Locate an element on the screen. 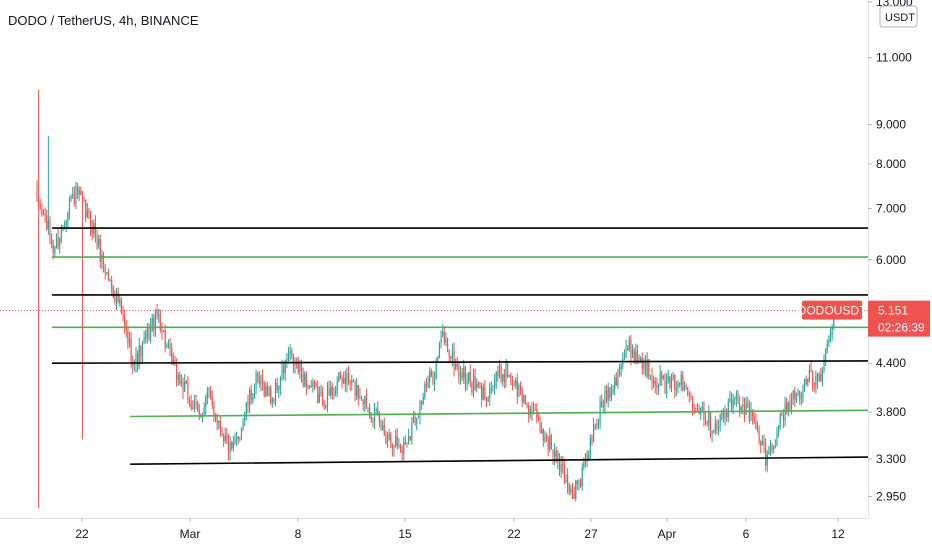 The width and height of the screenshot is (932, 550). unit-box is located at coordinates (898, 16).